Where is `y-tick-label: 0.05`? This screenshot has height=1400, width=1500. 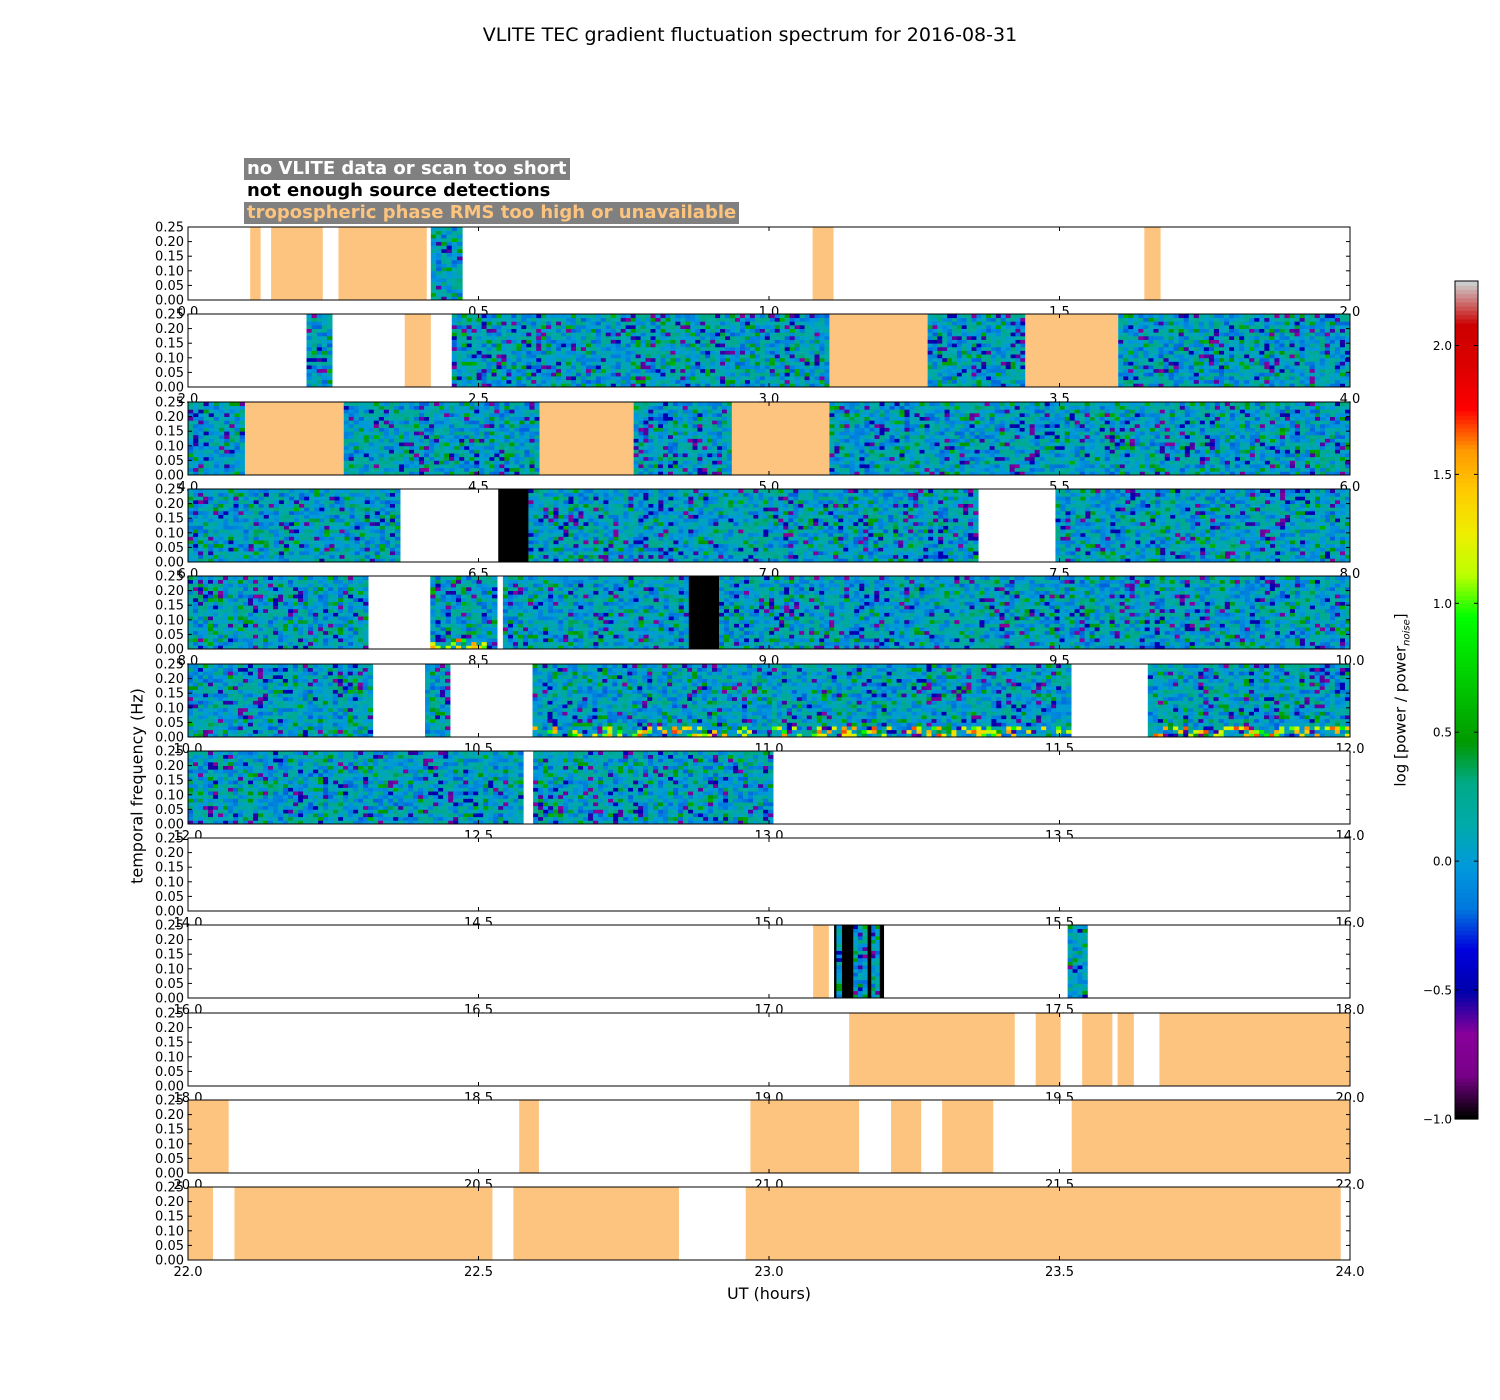 y-tick-label: 0.05 is located at coordinates (169, 286).